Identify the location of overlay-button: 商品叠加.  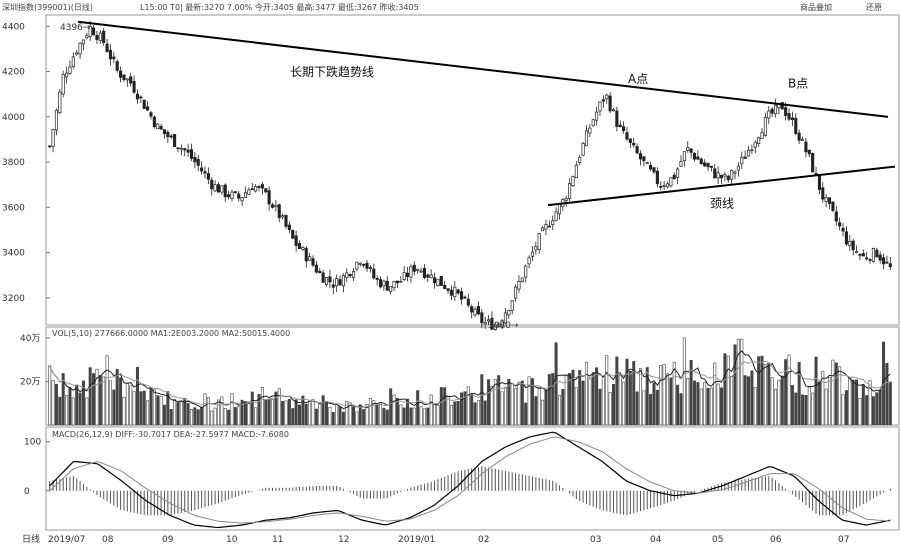
(816, 7).